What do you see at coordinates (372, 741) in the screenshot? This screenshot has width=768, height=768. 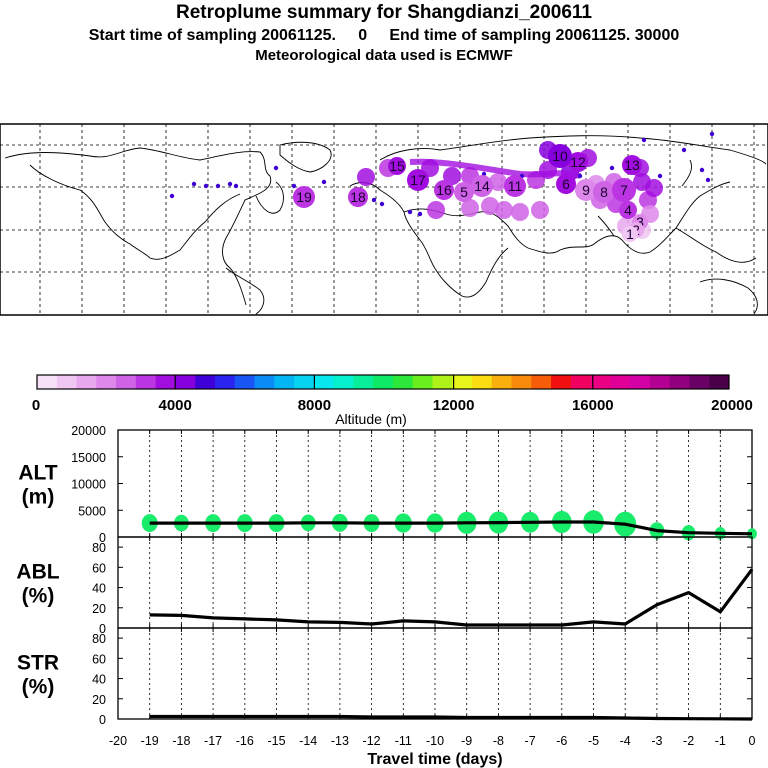 I see `x-tick-label: -12` at bounding box center [372, 741].